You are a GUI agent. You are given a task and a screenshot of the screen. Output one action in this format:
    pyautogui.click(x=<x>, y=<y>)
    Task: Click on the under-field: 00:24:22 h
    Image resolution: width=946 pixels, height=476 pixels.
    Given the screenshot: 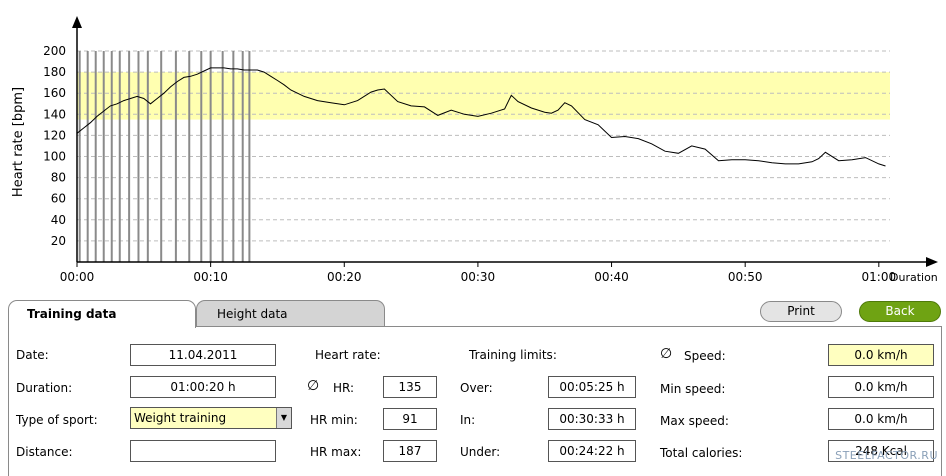 What is the action you would take?
    pyautogui.click(x=592, y=451)
    